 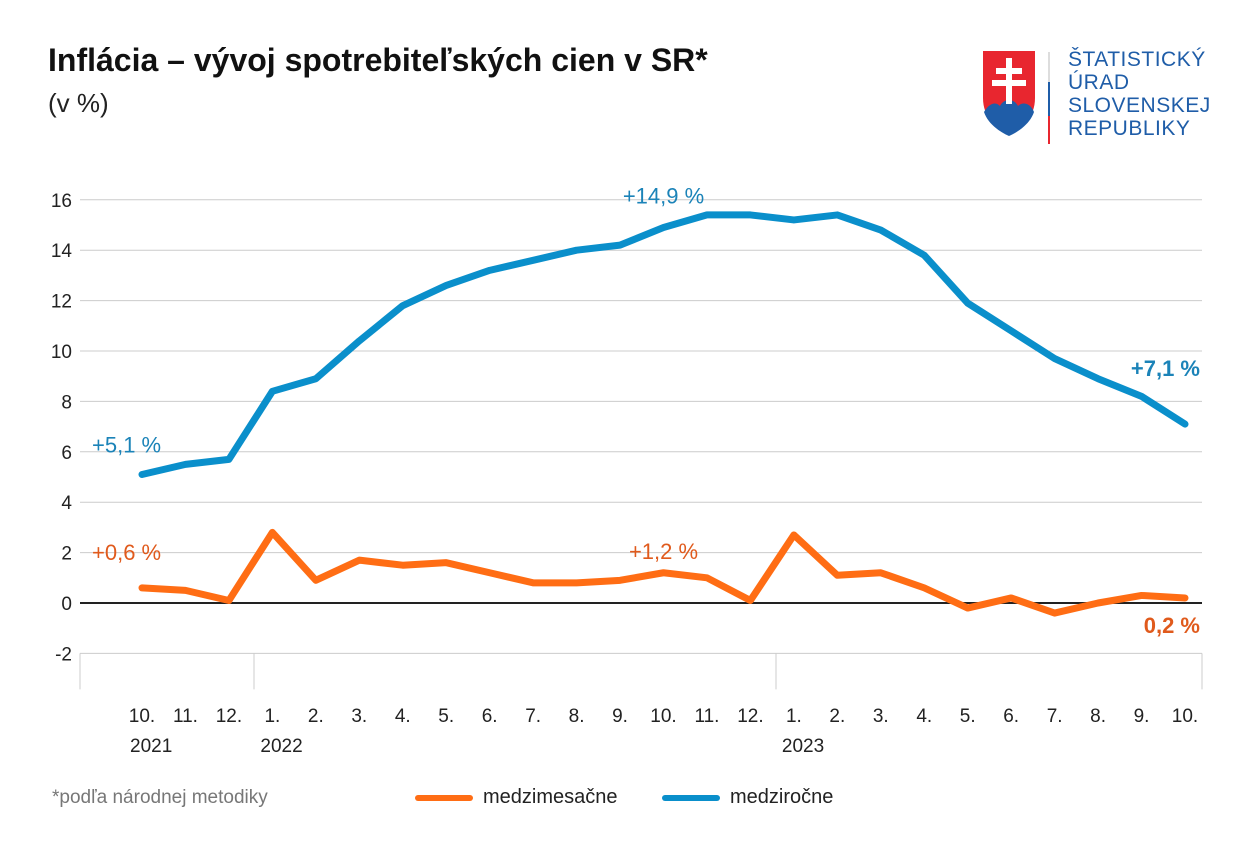 I want to click on footnote: *podľa národnej metodiky, so click(x=160, y=797).